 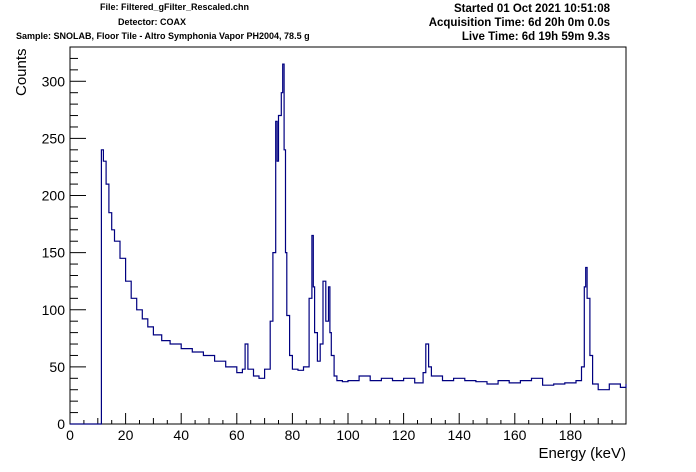 What do you see at coordinates (61, 424) in the screenshot?
I see `y-tick-label: 0` at bounding box center [61, 424].